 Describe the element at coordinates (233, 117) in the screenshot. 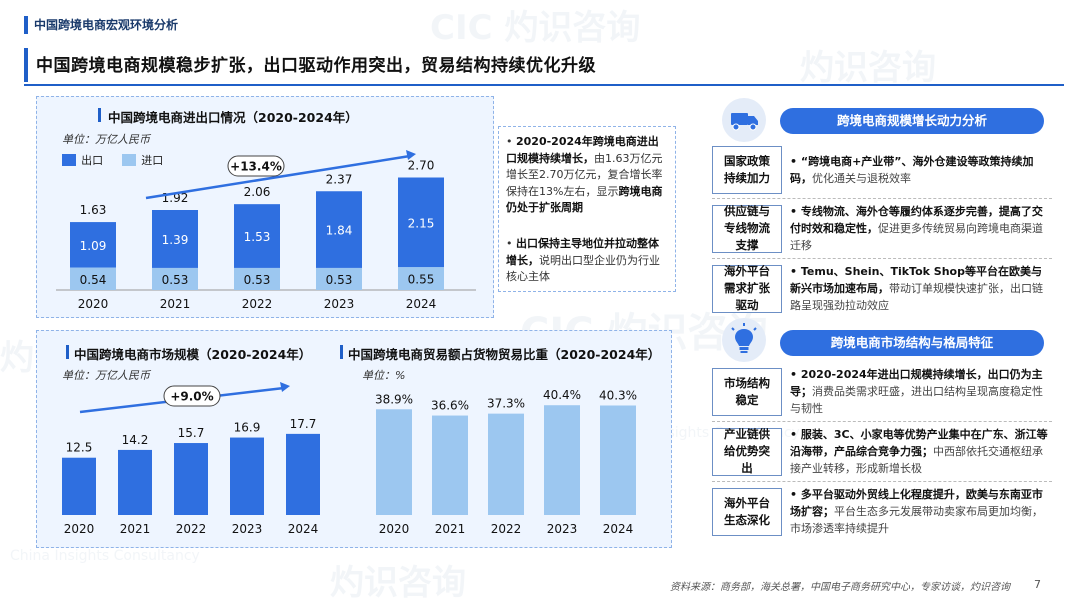

I see `import-export-chart-title: 中国跨境电商进出口情况（2020-2024年）` at that location.